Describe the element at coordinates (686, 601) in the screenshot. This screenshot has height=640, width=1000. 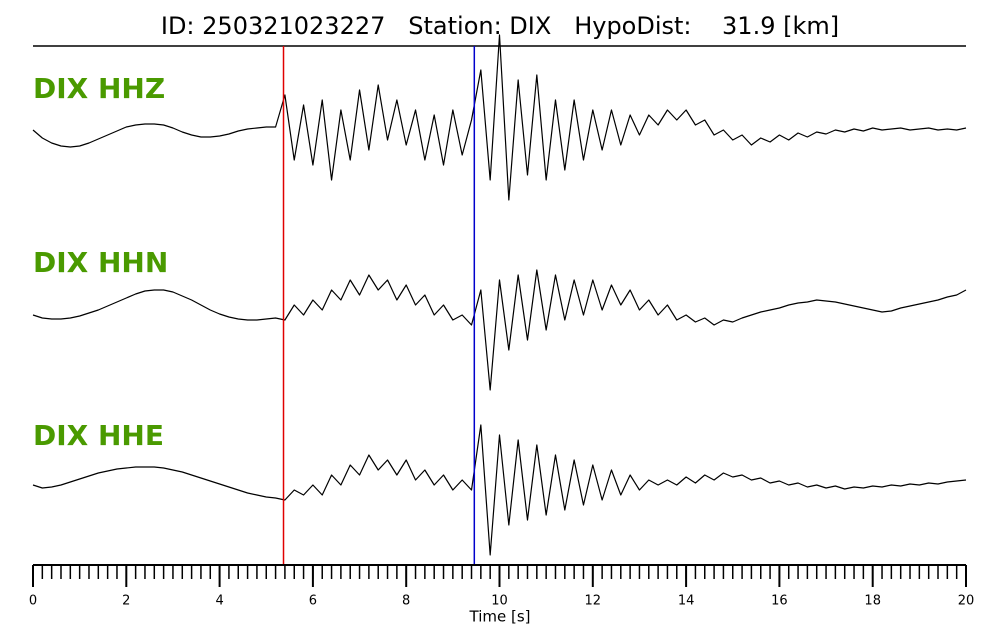
I see `x-tick-label: 14` at that location.